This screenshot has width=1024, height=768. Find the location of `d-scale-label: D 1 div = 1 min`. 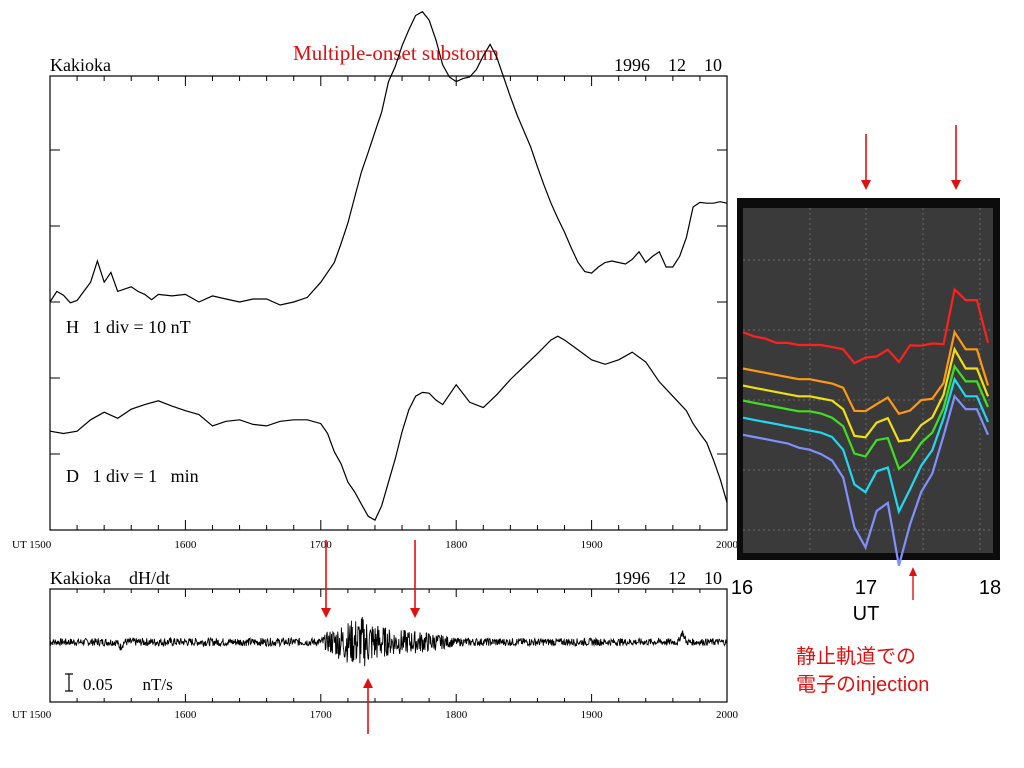

d-scale-label: D 1 div = 1 min is located at coordinates (132, 476).